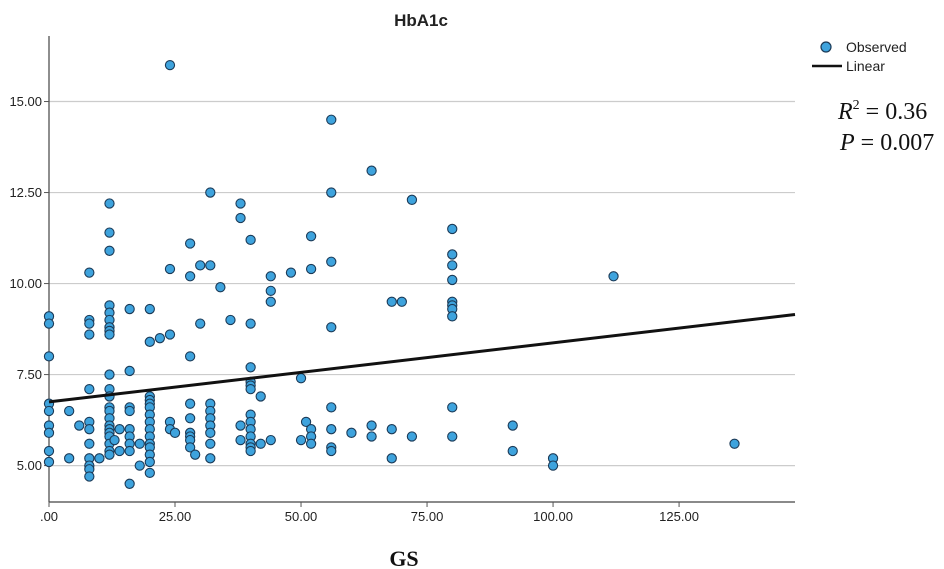 The image size is (944, 569). I want to click on x-tick-label: .00, so click(49, 516).